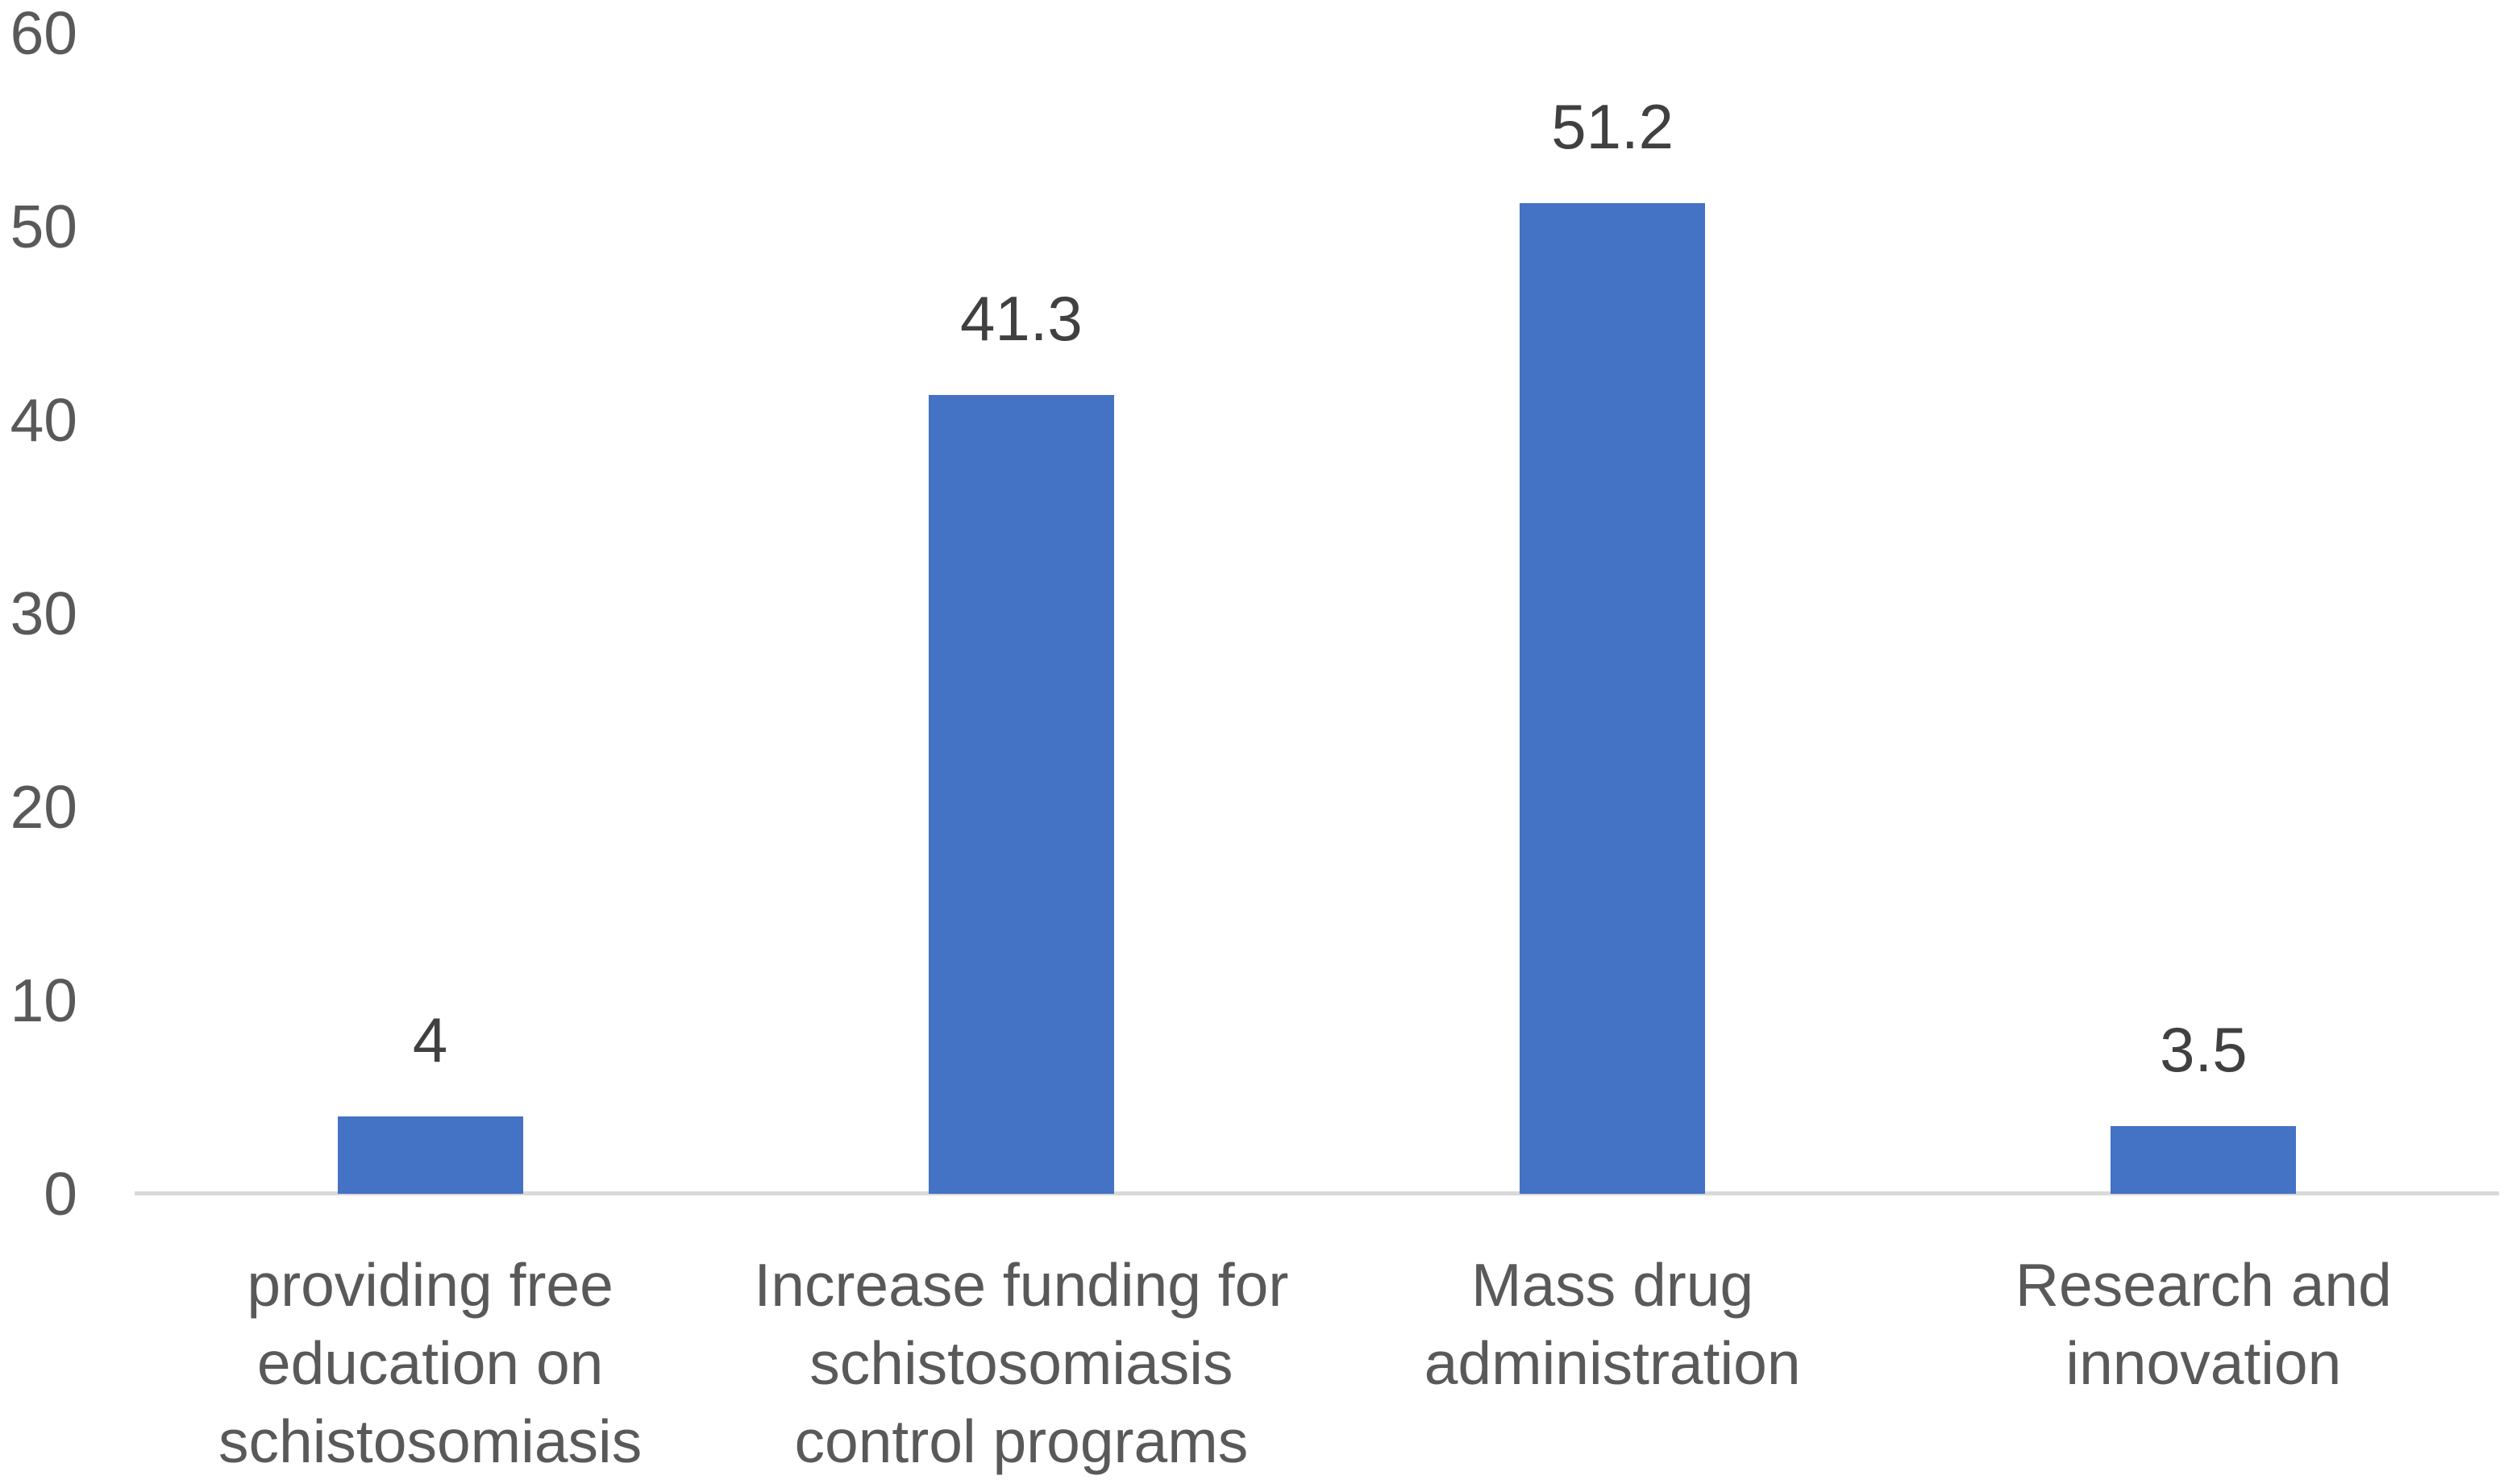  I want to click on y-axis-tick-label: 50, so click(43, 226).